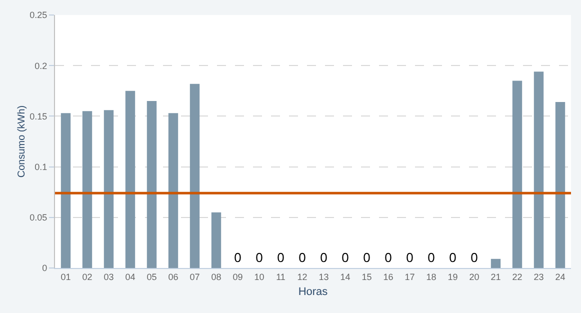 Image resolution: width=581 pixels, height=313 pixels. I want to click on x-tick-label: 20, so click(474, 277).